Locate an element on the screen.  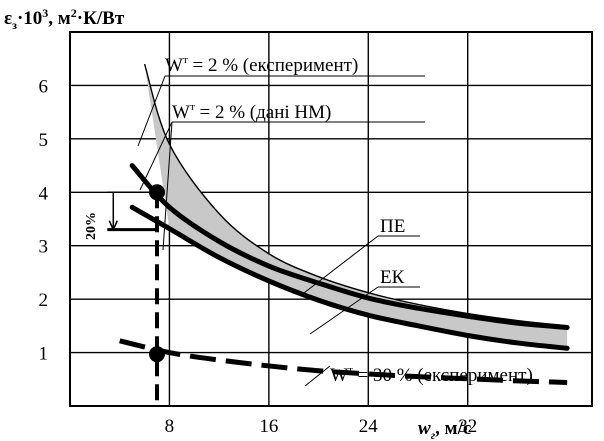
x-tick-label: 24 is located at coordinates (369, 426).